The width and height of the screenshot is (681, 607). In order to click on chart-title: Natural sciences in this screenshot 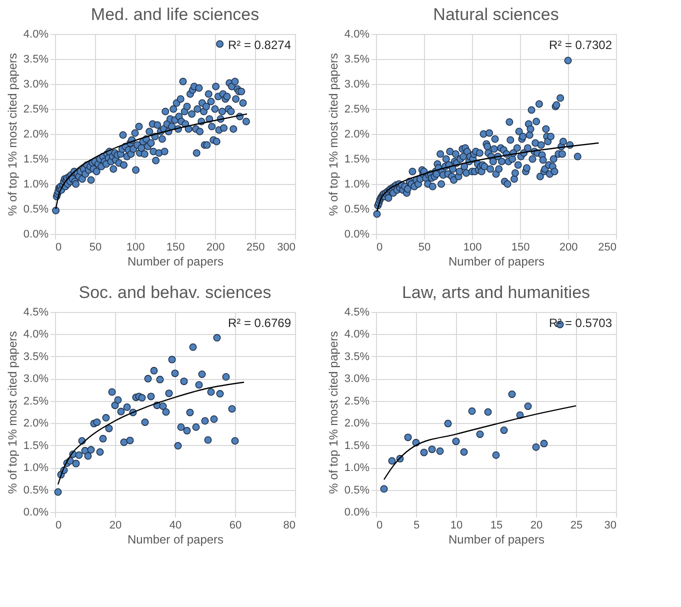, I will do `click(496, 14)`.